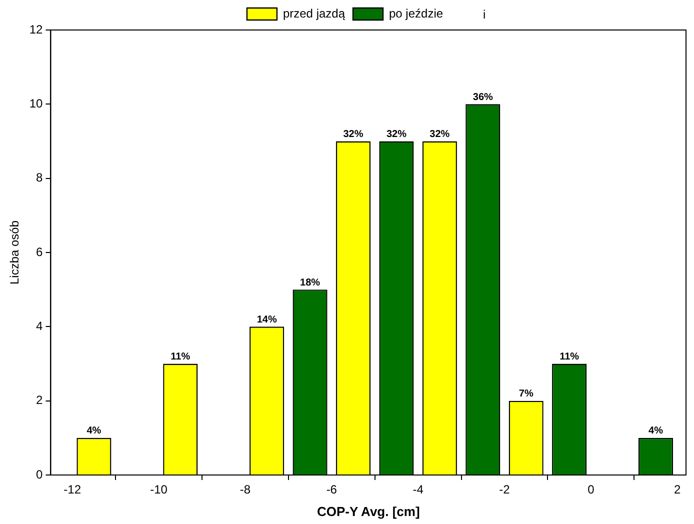  What do you see at coordinates (159, 489) in the screenshot?
I see `x-tick-label: -10` at bounding box center [159, 489].